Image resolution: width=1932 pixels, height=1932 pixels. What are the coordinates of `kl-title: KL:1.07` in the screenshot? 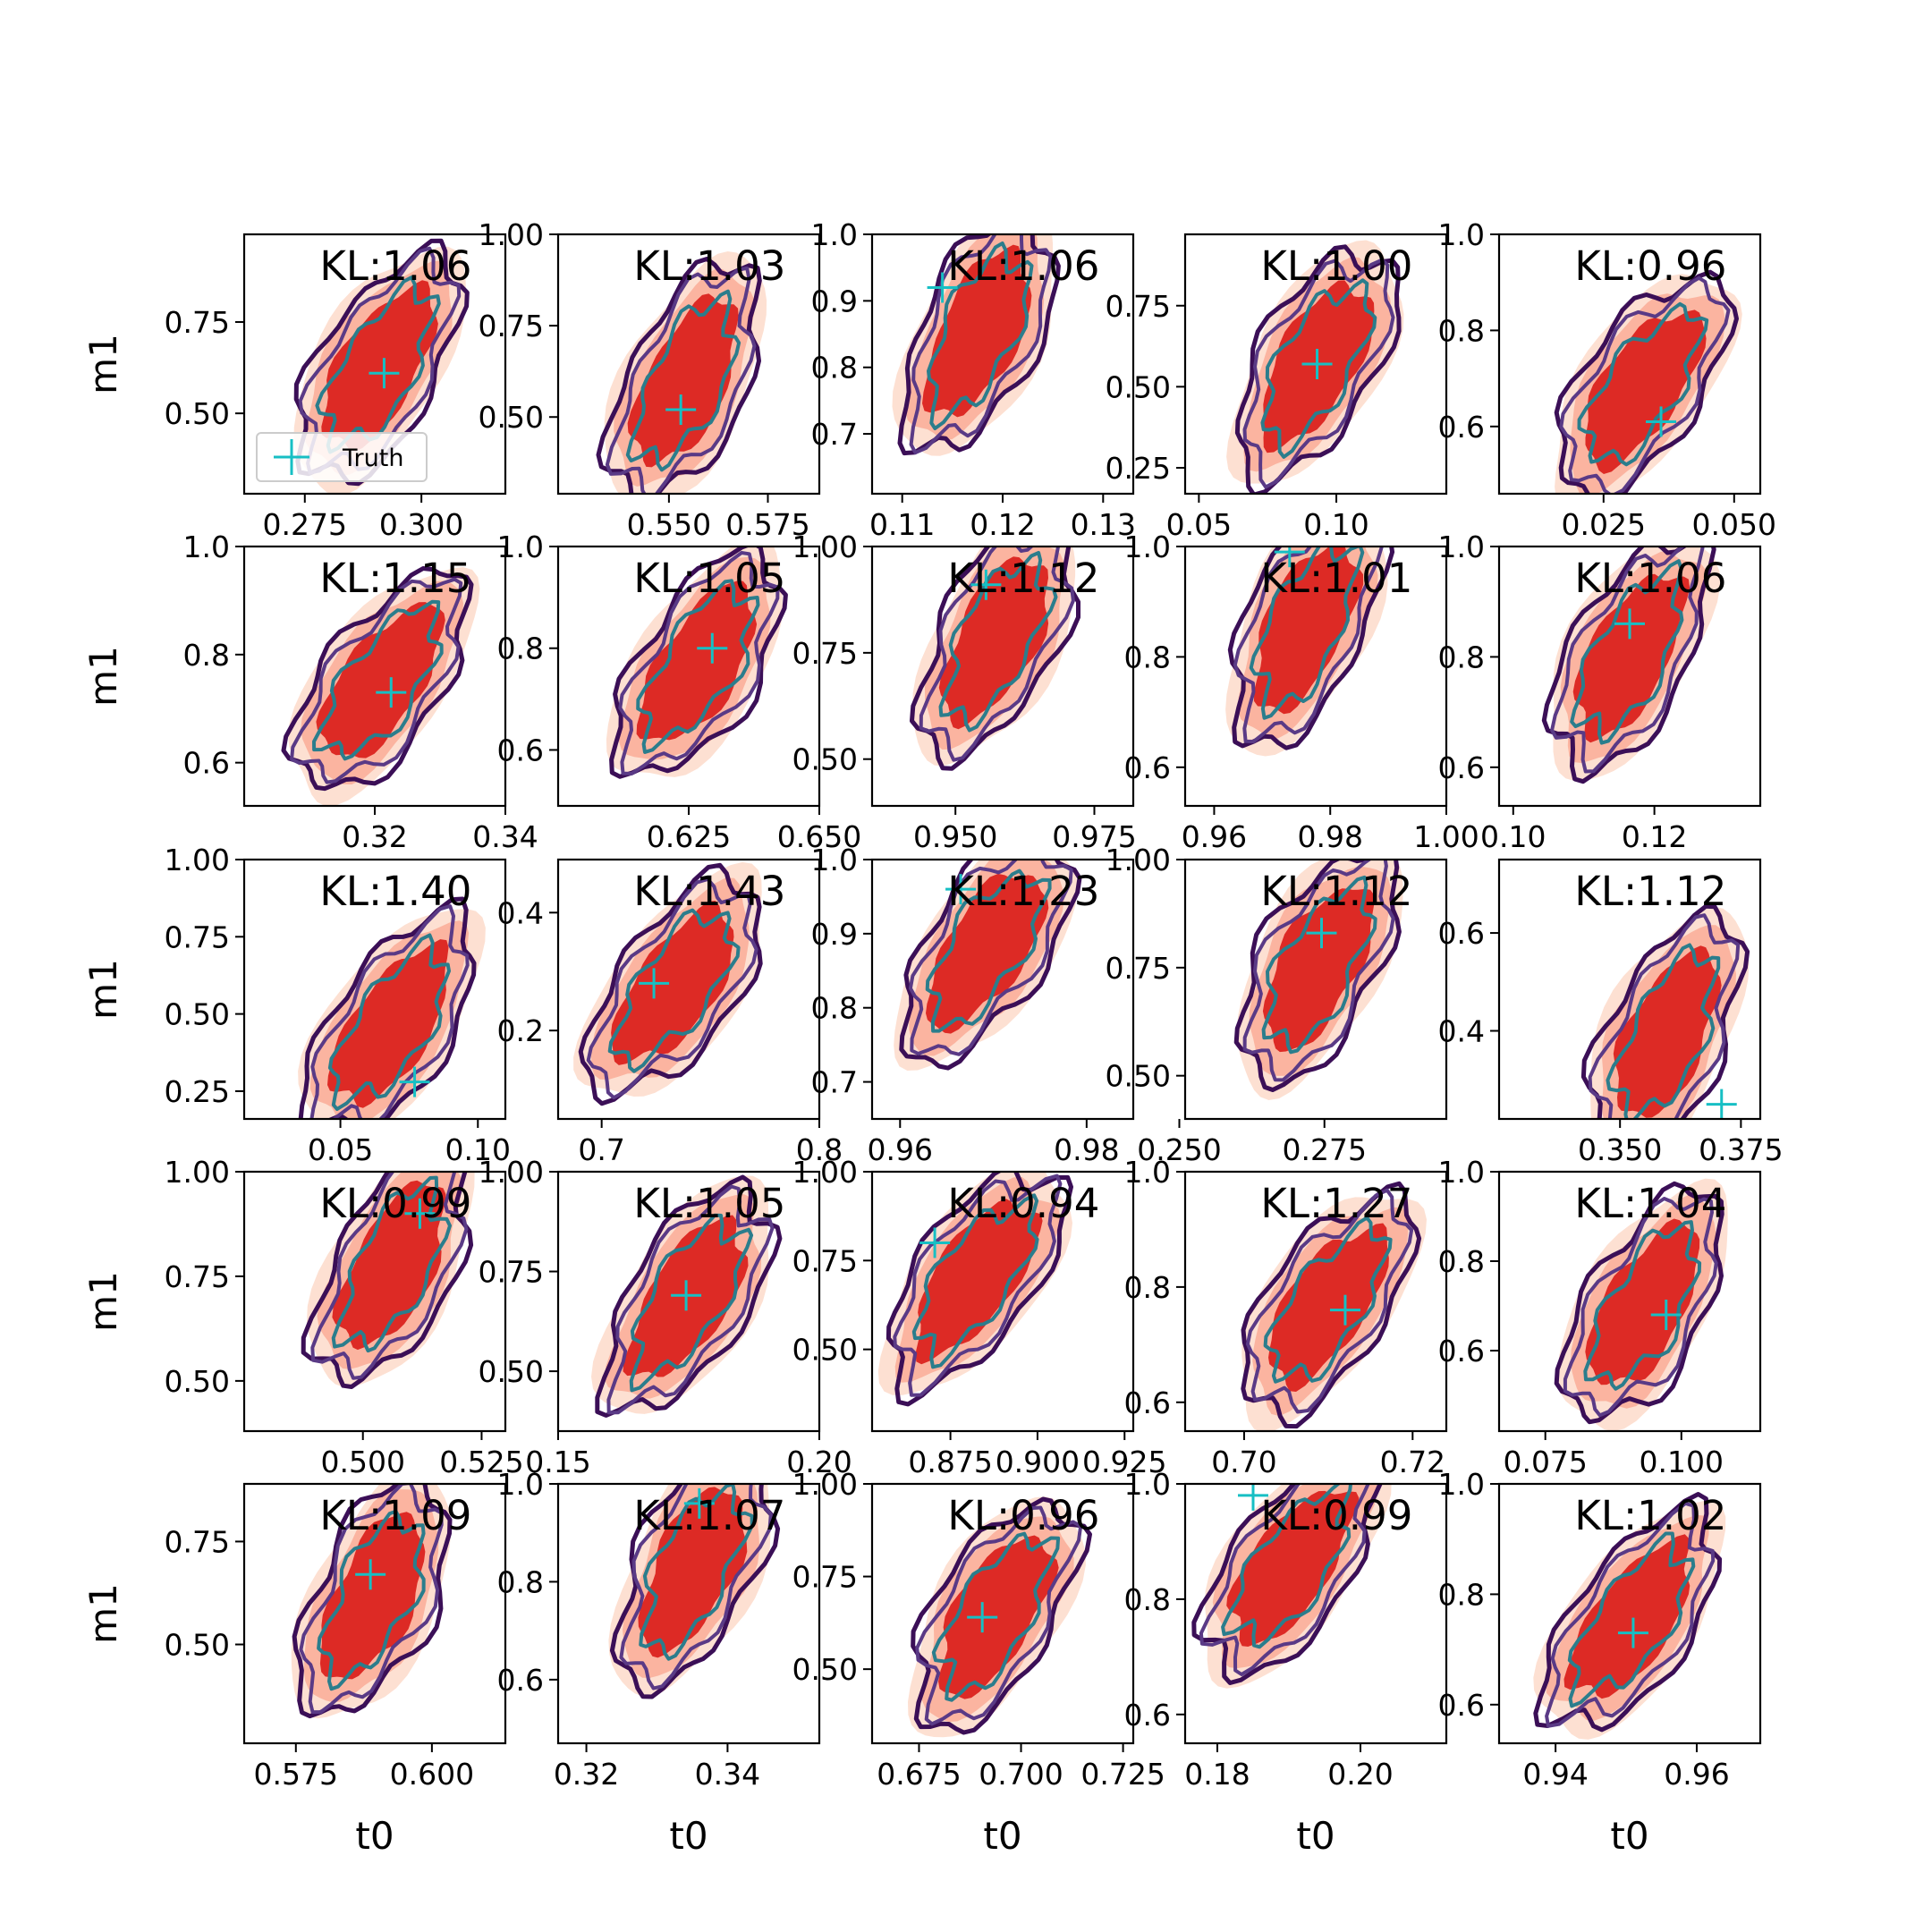 It's located at (709, 1515).